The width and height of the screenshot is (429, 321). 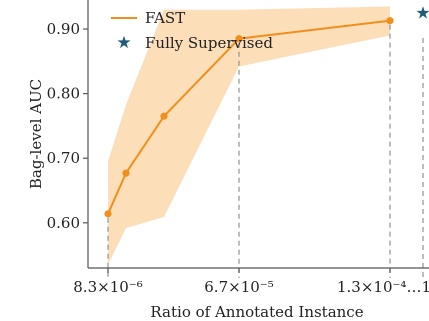 What do you see at coordinates (123, 43) in the screenshot?
I see `legend-star-icon: ★` at bounding box center [123, 43].